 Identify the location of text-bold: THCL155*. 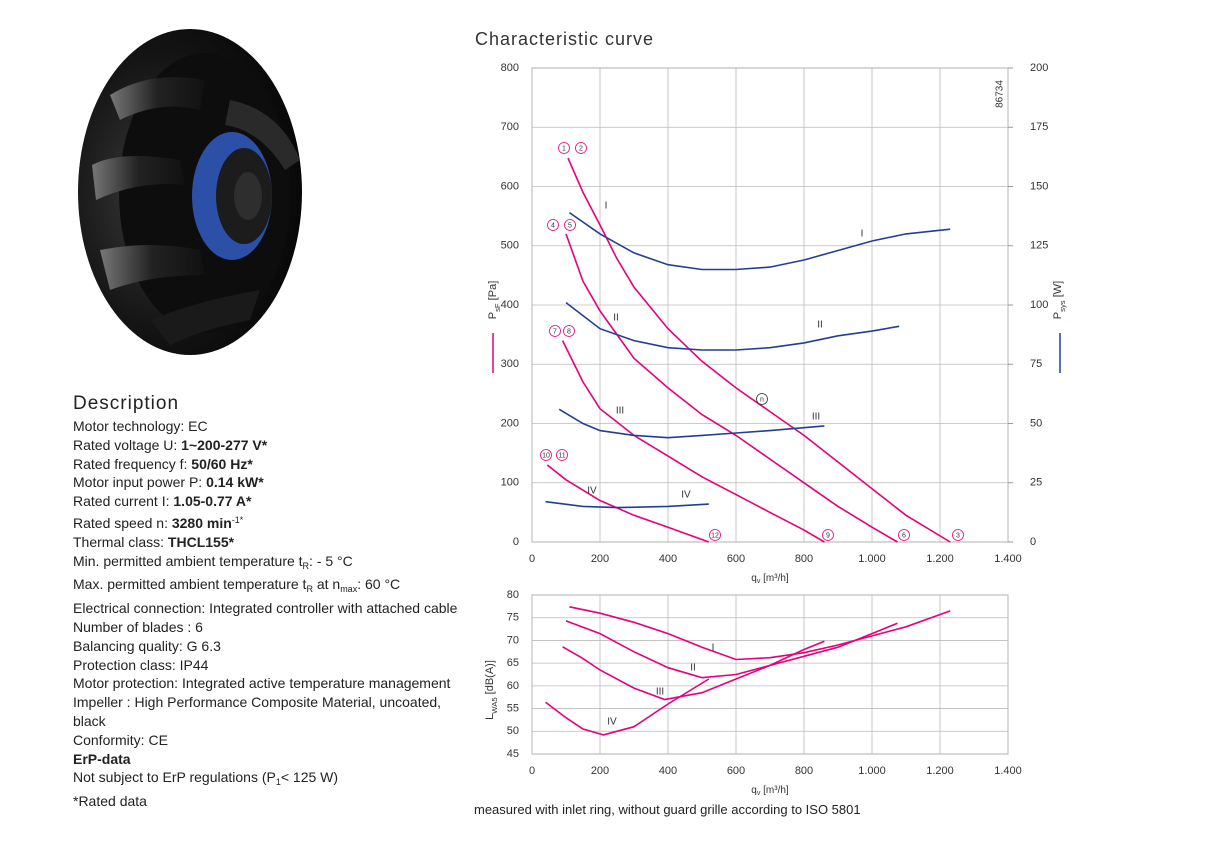
(201, 541).